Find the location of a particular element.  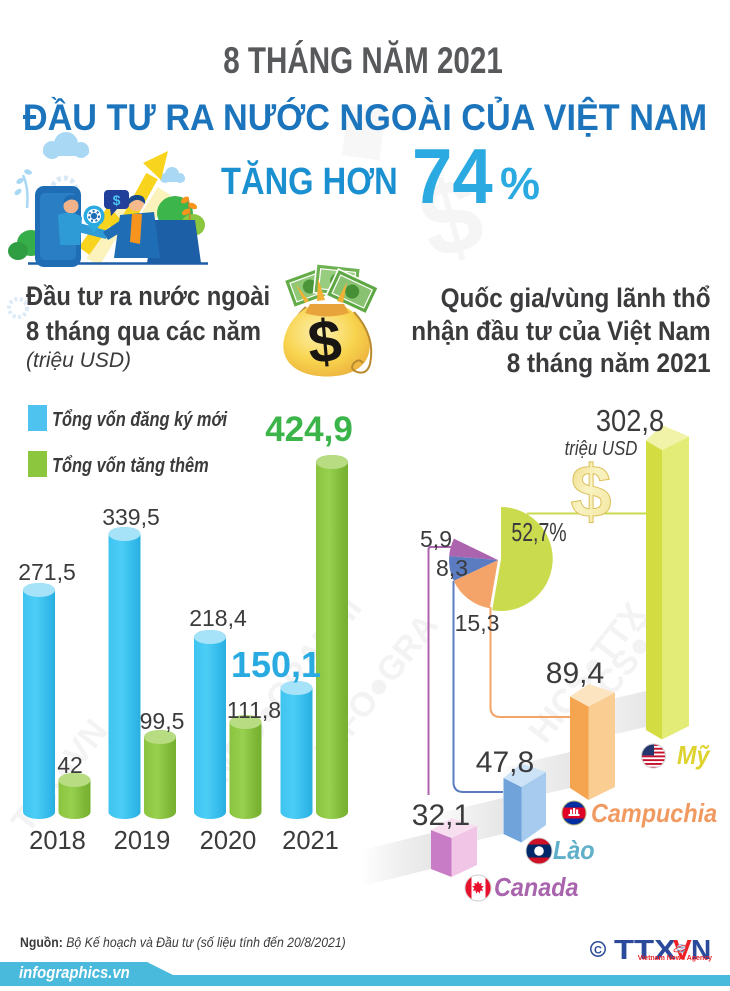

svg-text: C is located at coordinates (598, 951).